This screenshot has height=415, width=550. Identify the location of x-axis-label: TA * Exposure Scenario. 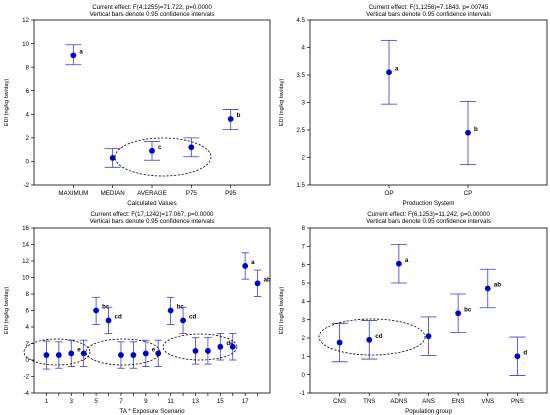
(152, 411).